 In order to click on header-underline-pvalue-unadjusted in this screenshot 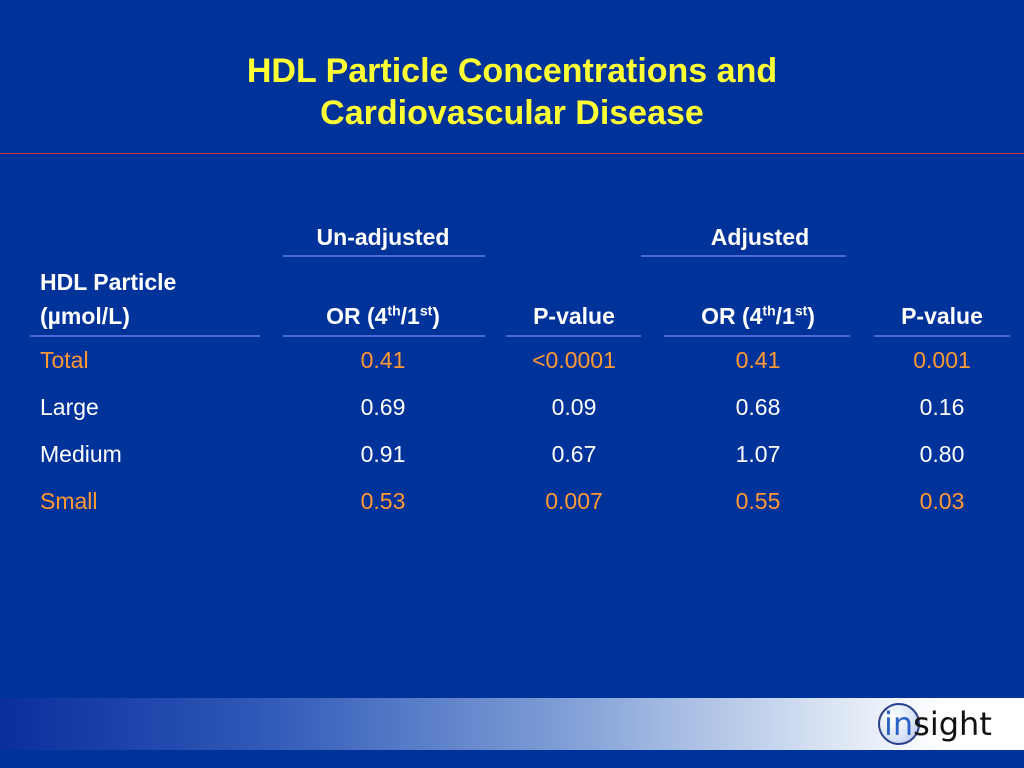, I will do `click(573, 336)`.